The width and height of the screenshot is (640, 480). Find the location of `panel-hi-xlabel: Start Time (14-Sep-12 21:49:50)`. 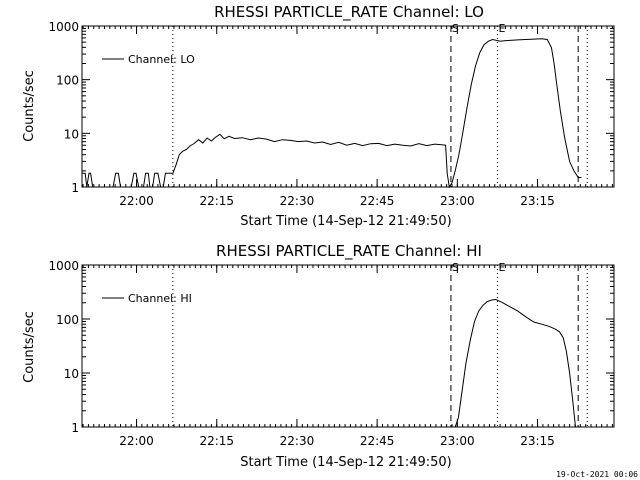

panel-hi-xlabel: Start Time (14-Sep-12 21:49:50) is located at coordinates (345, 462).